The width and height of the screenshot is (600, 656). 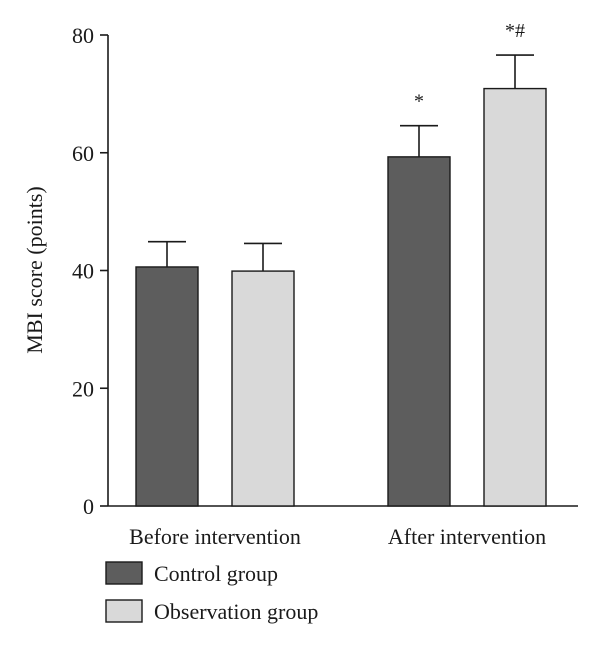 What do you see at coordinates (467, 536) in the screenshot?
I see `x-tick-label: After intervention` at bounding box center [467, 536].